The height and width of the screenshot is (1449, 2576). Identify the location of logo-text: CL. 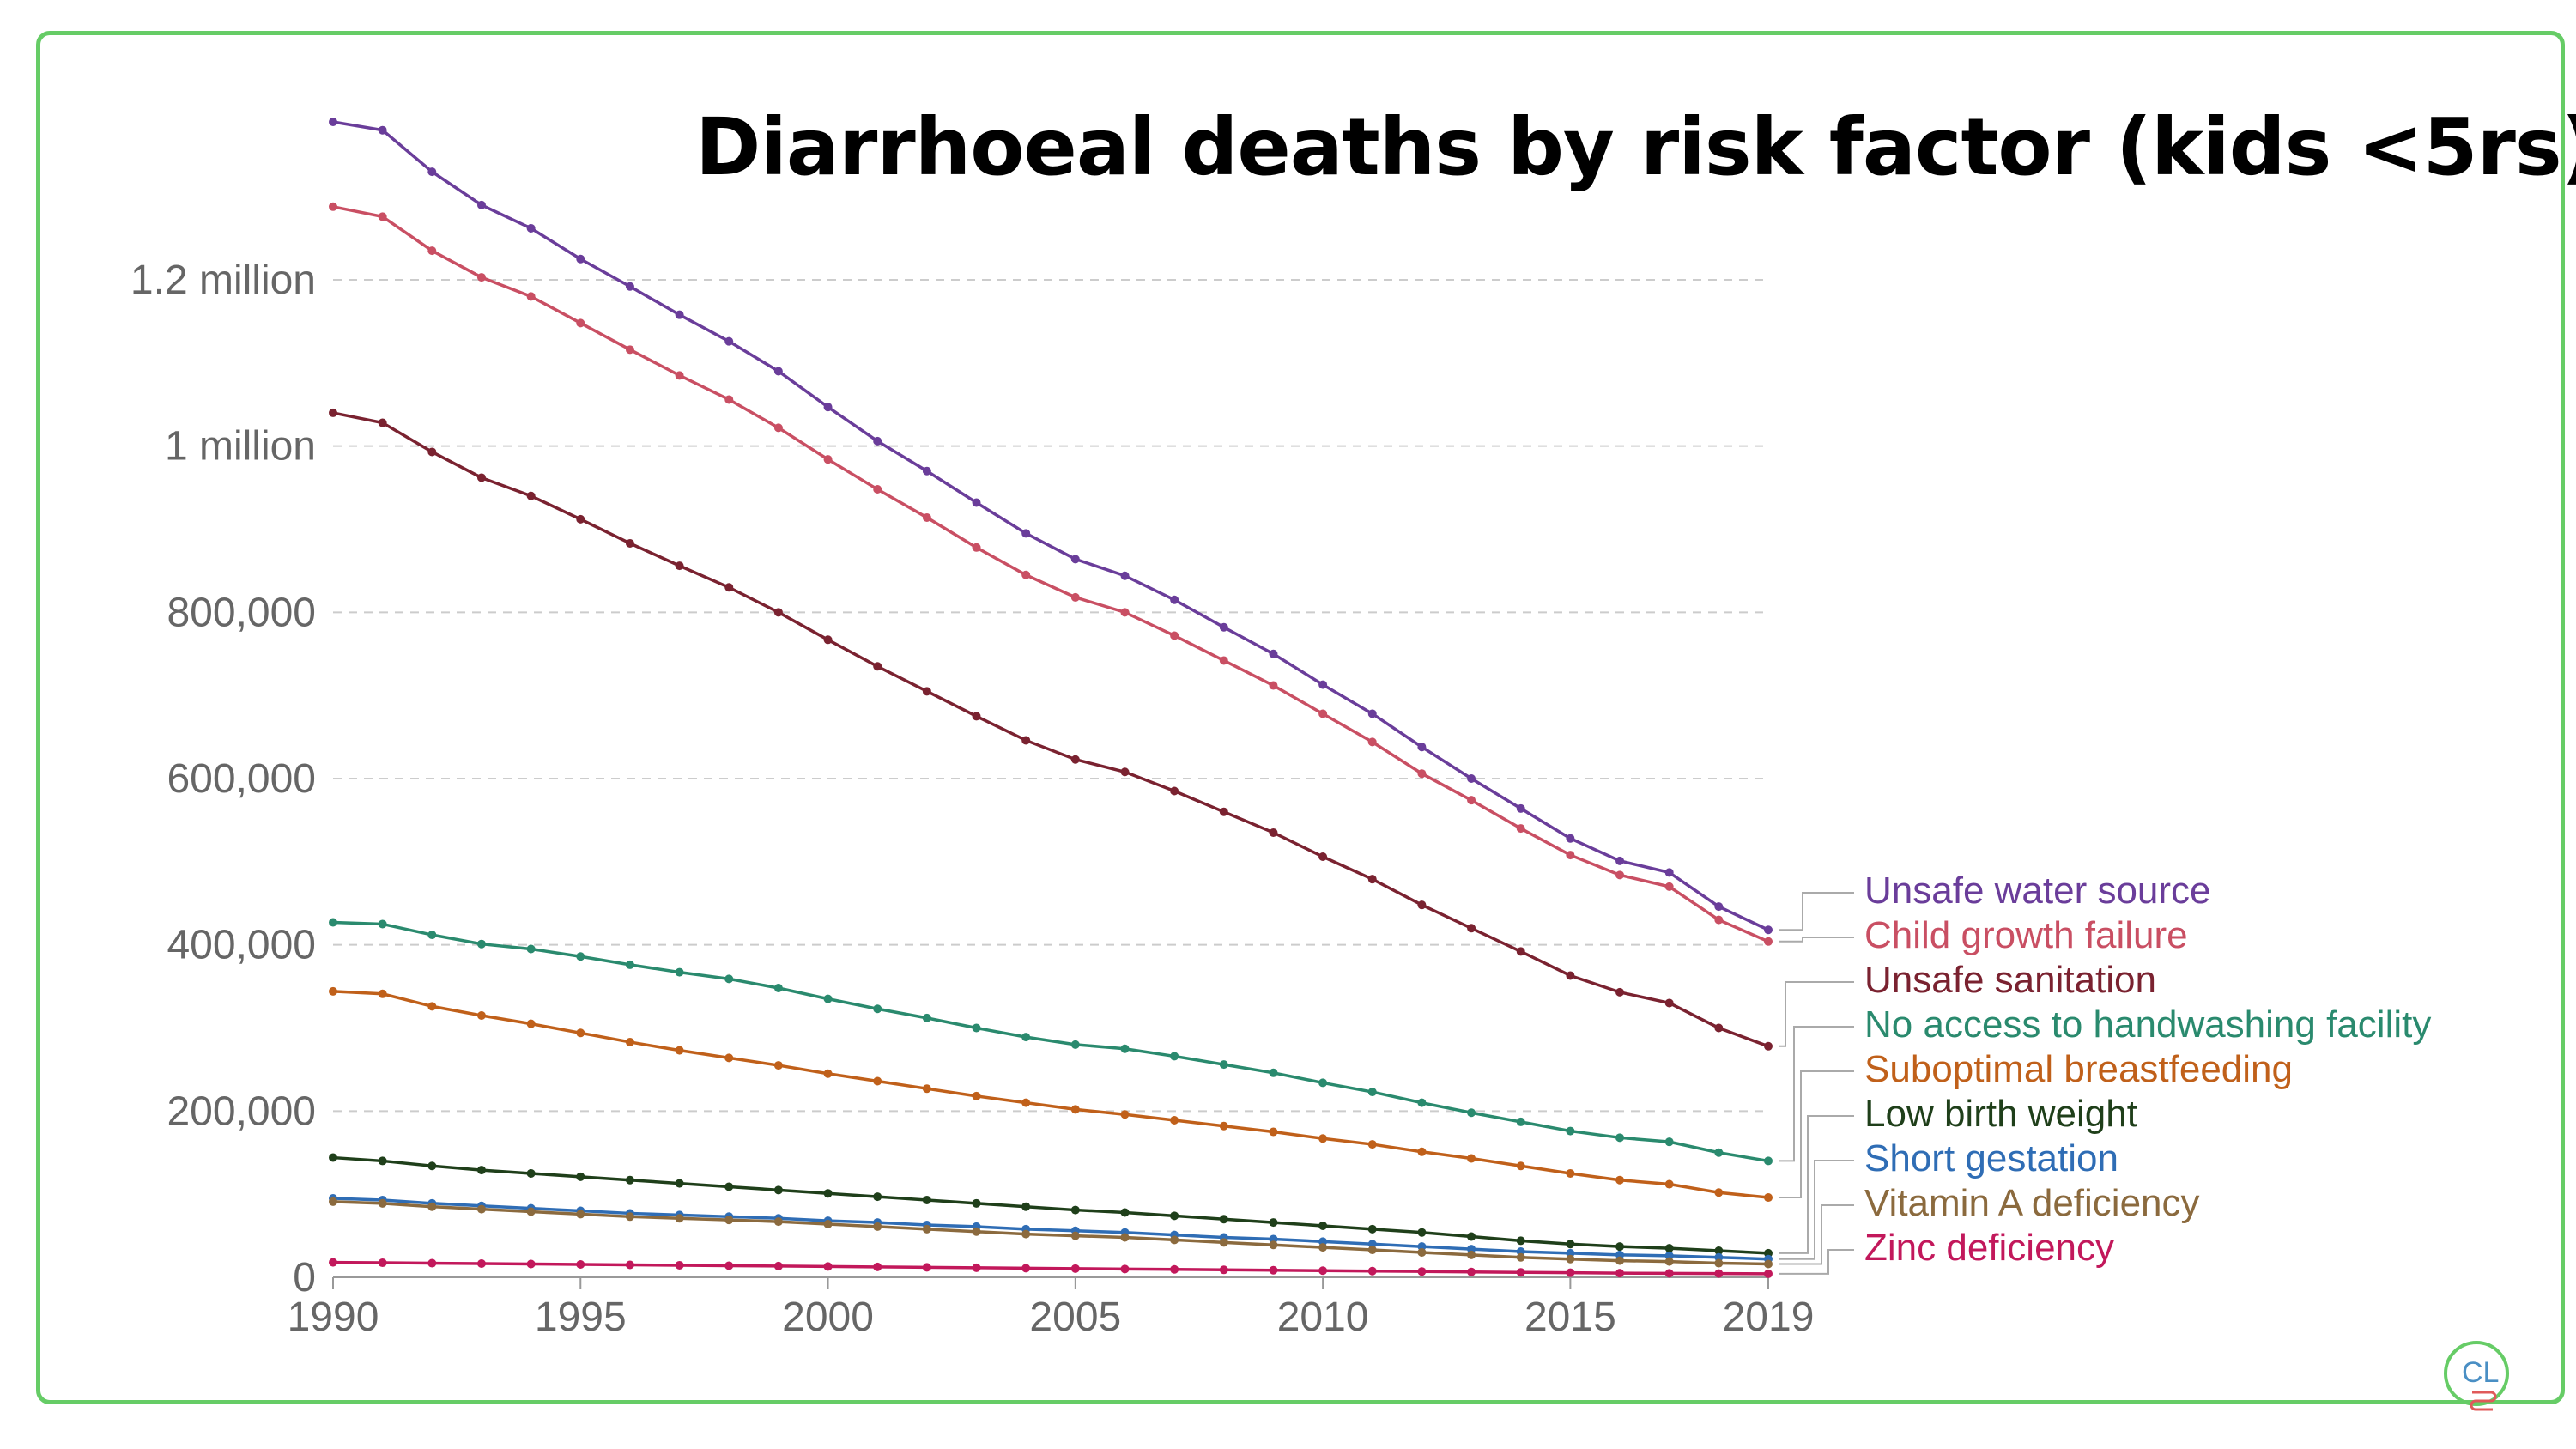
(2480, 1372).